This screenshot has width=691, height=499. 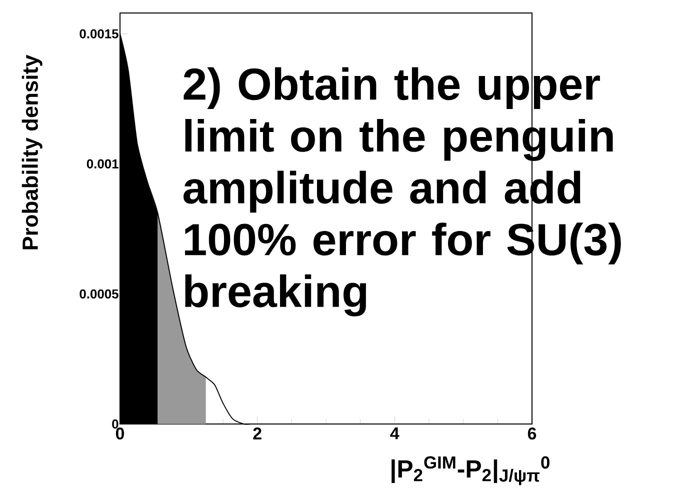 What do you see at coordinates (471, 471) in the screenshot?
I see `x-axis-title: |P$_{2}$$^{GIM}$-P$_{2}$|$_{J/ψπ}$0` at bounding box center [471, 471].